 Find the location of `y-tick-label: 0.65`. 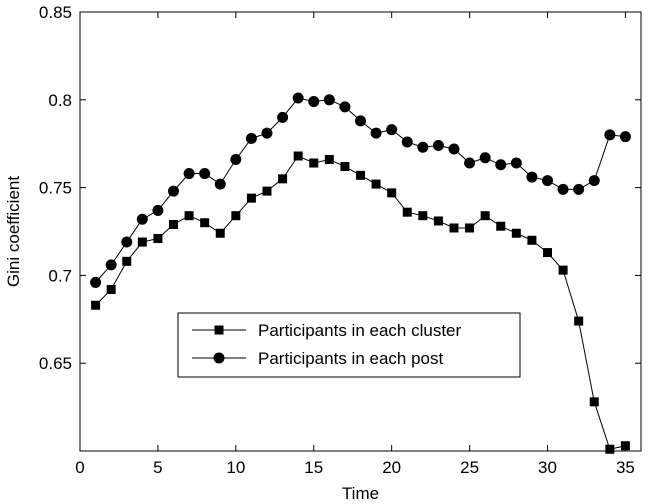

y-tick-label: 0.65 is located at coordinates (55, 363).